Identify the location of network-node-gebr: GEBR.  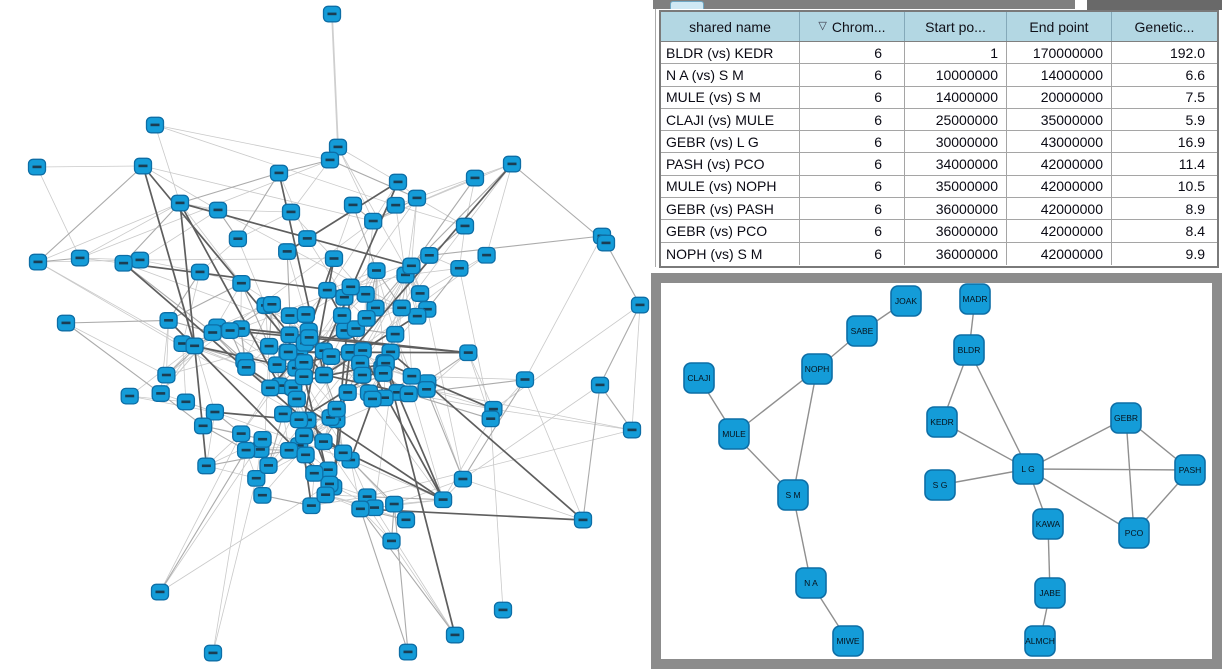
(1126, 418).